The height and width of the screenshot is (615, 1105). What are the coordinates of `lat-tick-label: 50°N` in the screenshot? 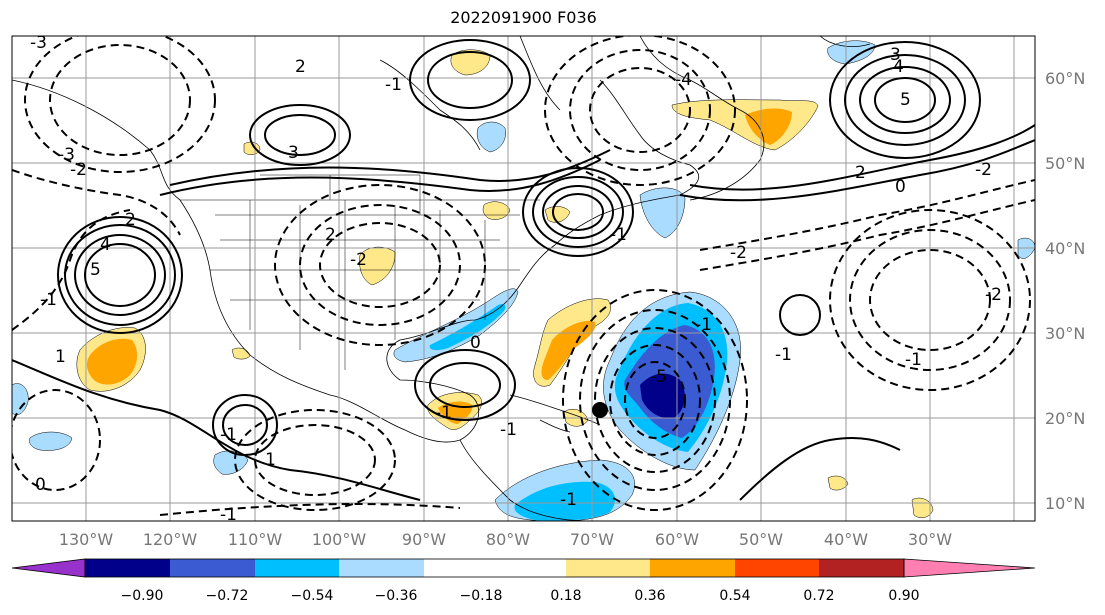 It's located at (1065, 163).